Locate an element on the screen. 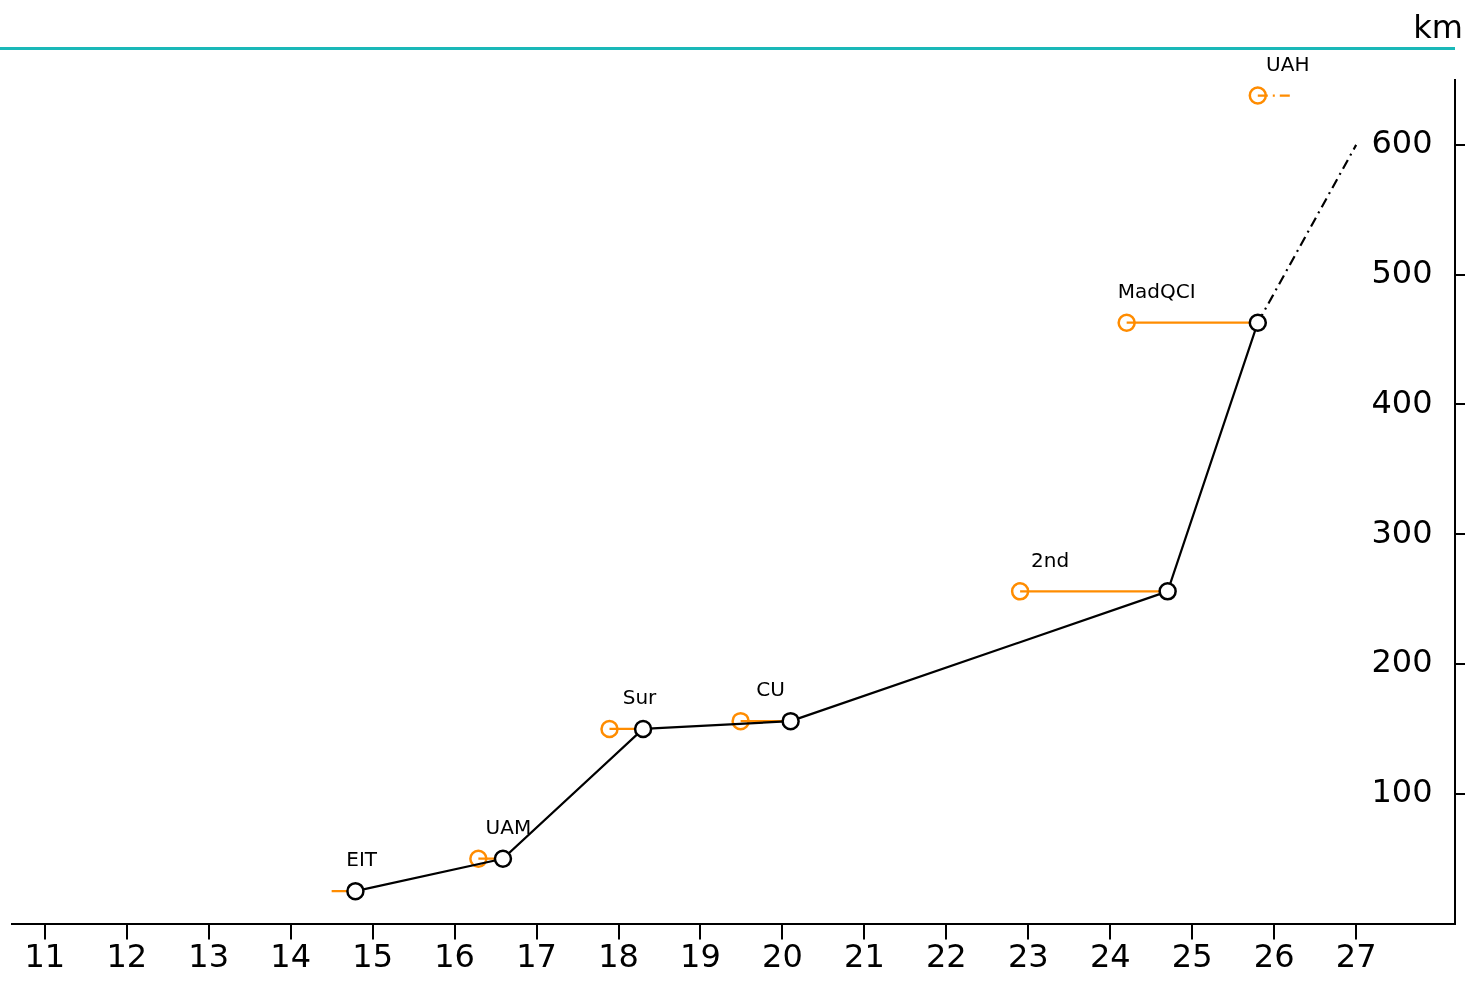 This screenshot has height=982, width=1465. x-tick-label: 23 is located at coordinates (1028, 956).